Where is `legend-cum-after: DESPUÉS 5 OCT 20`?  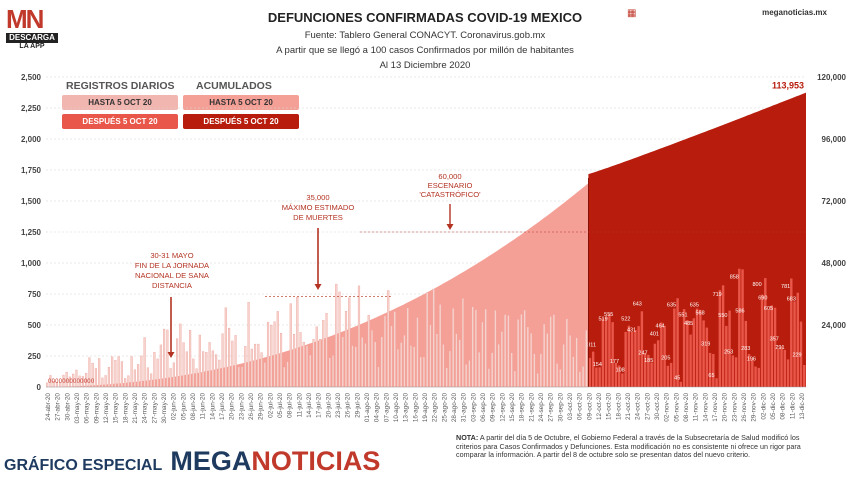
legend-cum-after: DESPUÉS 5 OCT 20 is located at coordinates (241, 121).